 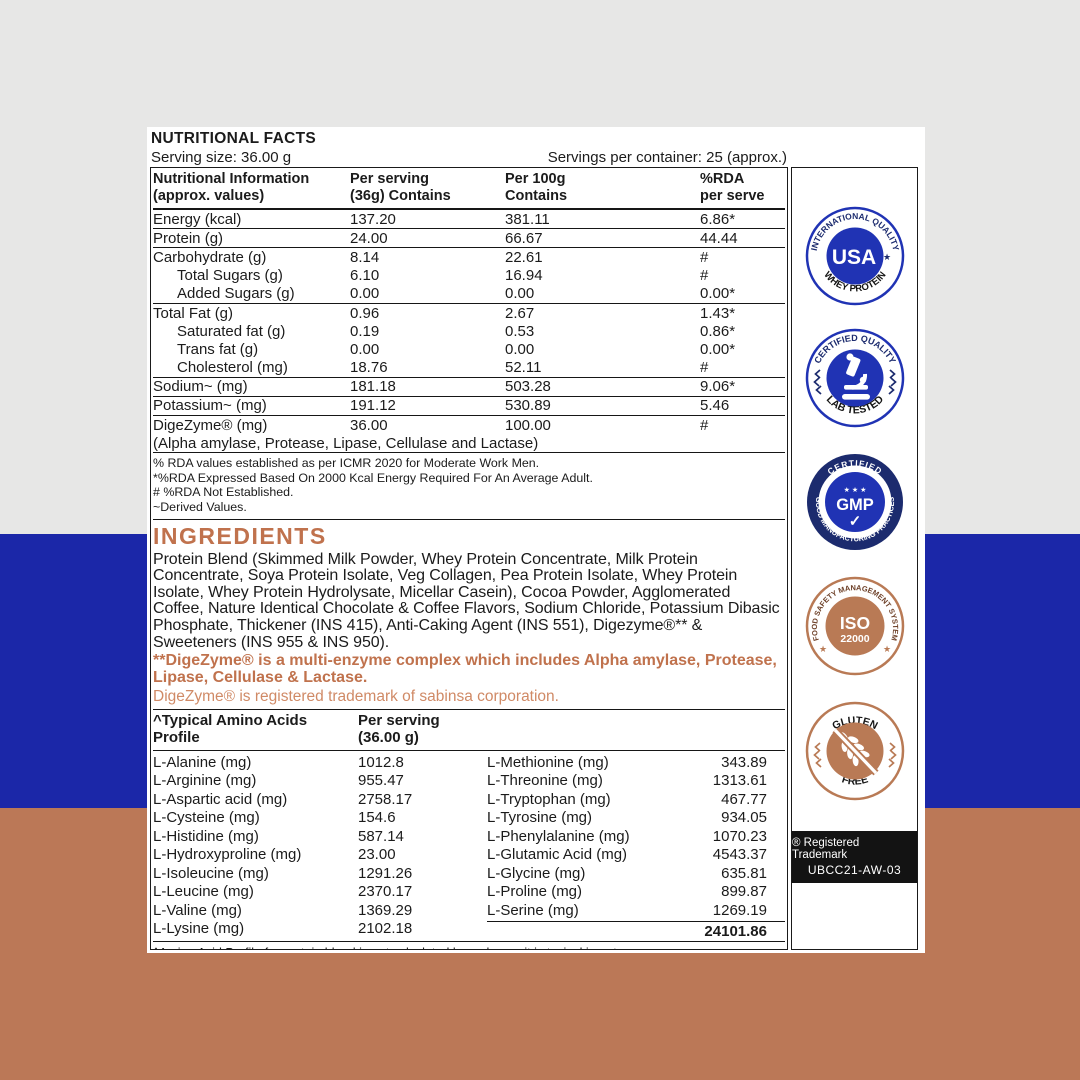 I want to click on svg-text: USA, so click(x=853, y=257).